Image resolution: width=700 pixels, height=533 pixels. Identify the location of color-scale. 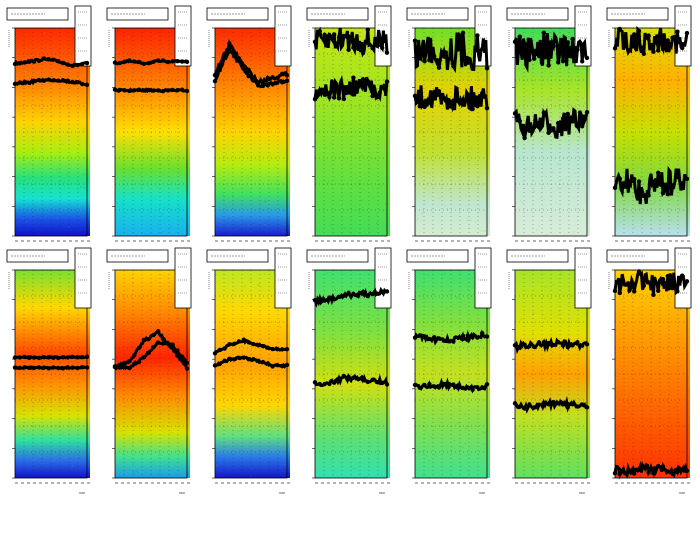
(488, 374).